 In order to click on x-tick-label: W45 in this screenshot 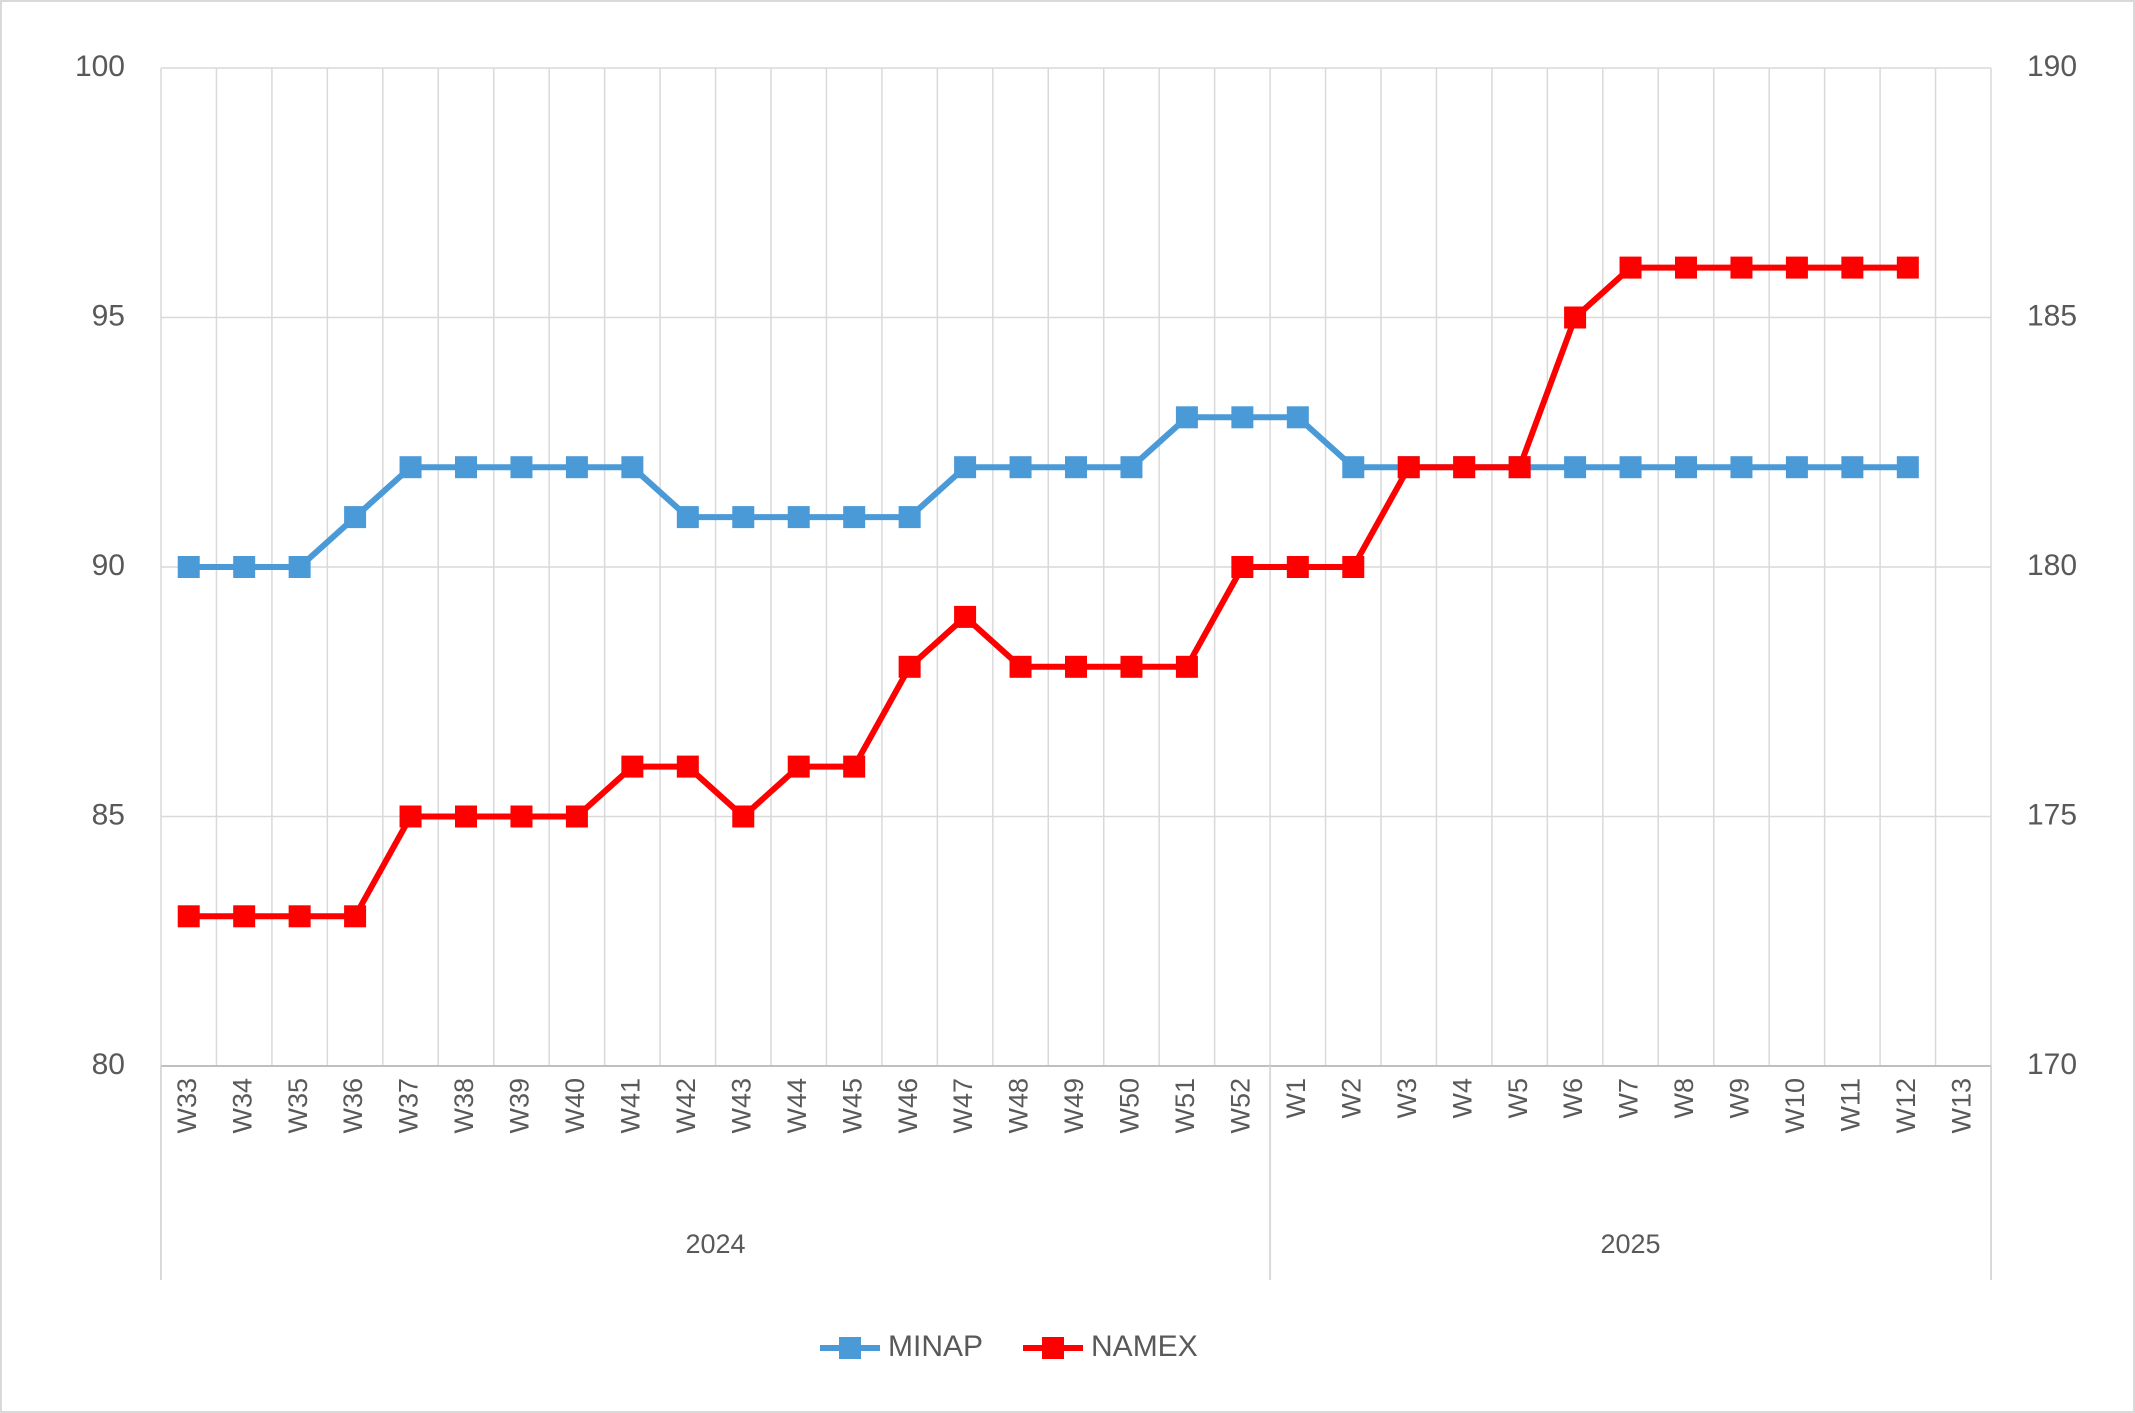, I will do `click(852, 1106)`.